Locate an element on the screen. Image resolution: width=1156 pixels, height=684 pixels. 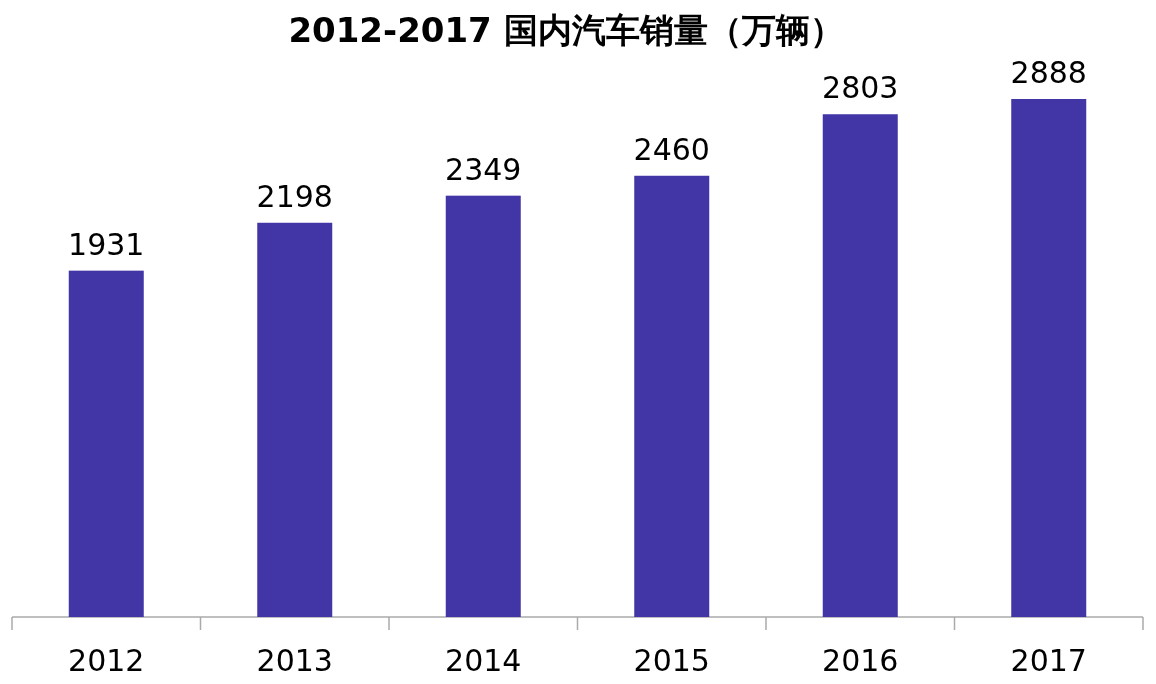
x-tick-label: 2013 is located at coordinates (294, 660).